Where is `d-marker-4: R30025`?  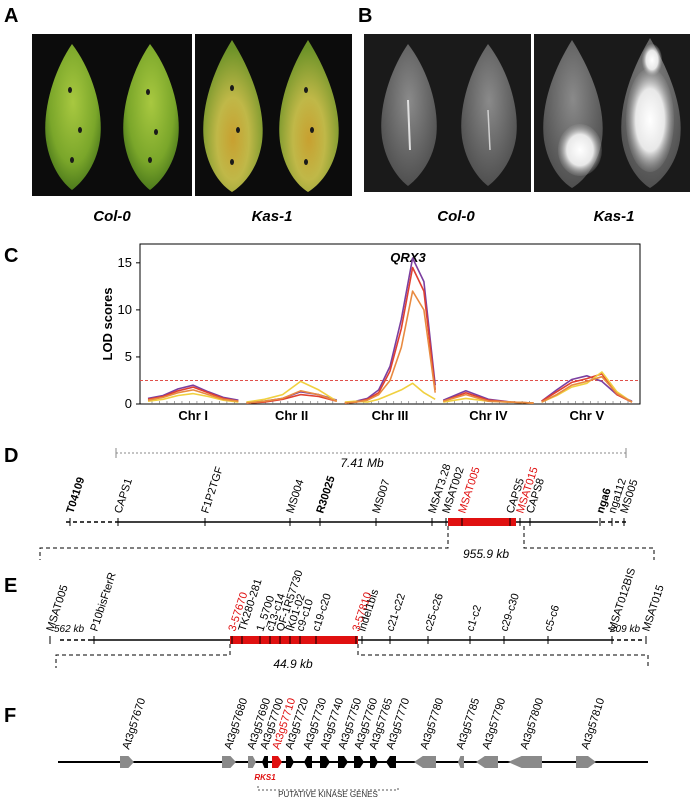 d-marker-4: R30025 is located at coordinates (325, 495).